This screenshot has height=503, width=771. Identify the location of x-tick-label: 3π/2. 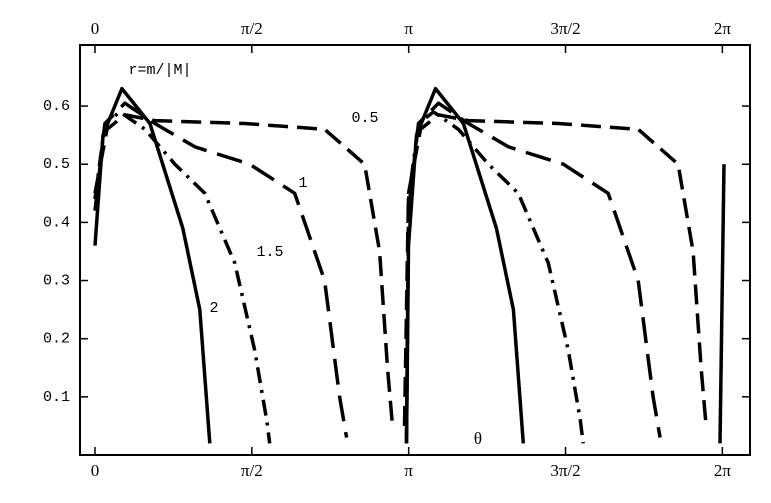
(565, 470).